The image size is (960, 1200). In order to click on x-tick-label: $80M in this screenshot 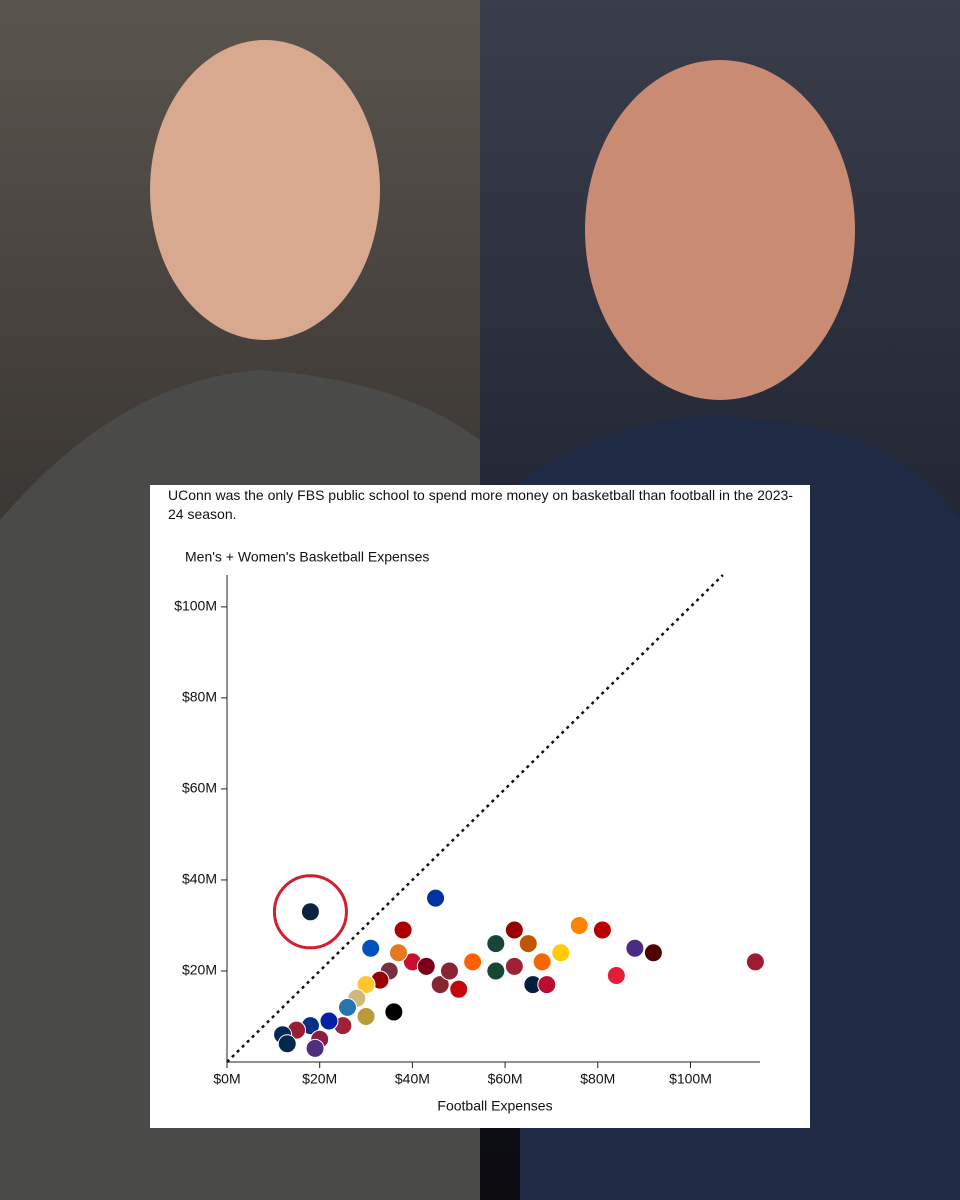, I will do `click(597, 1079)`.